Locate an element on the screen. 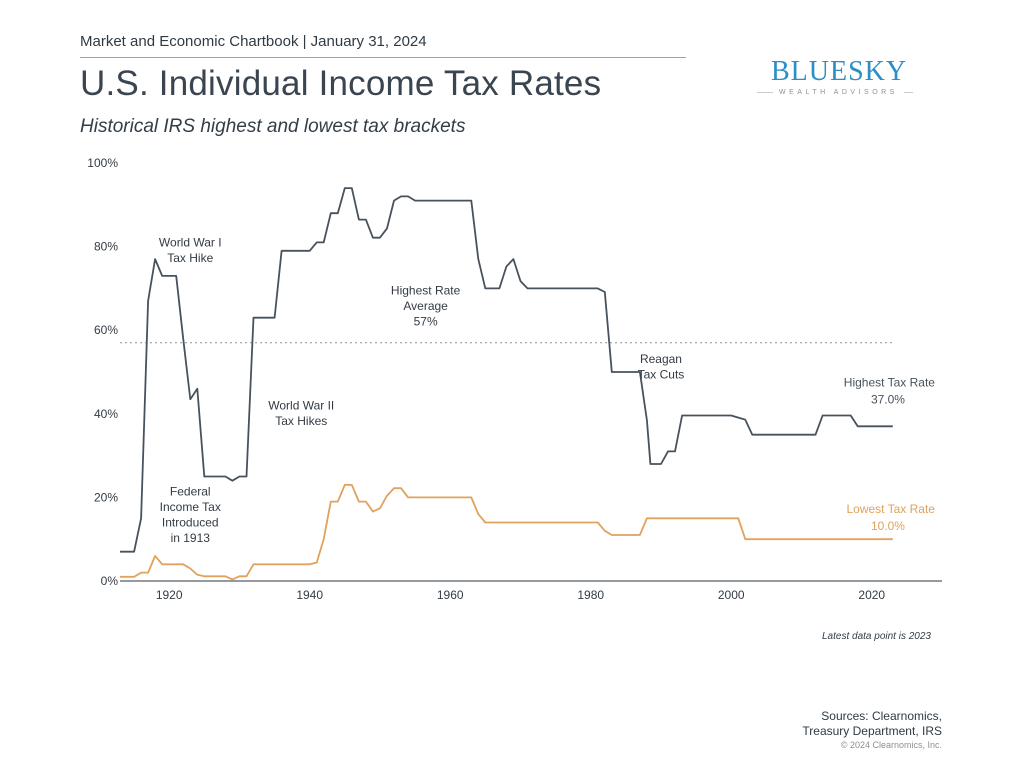 Image resolution: width=1024 pixels, height=768 pixels. annotation: World War II Tax Hikes is located at coordinates (301, 414).